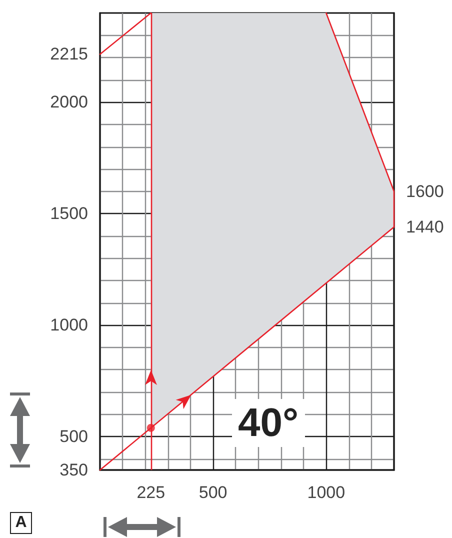 The width and height of the screenshot is (452, 538). What do you see at coordinates (213, 492) in the screenshot?
I see `x-tick-label: 500` at bounding box center [213, 492].